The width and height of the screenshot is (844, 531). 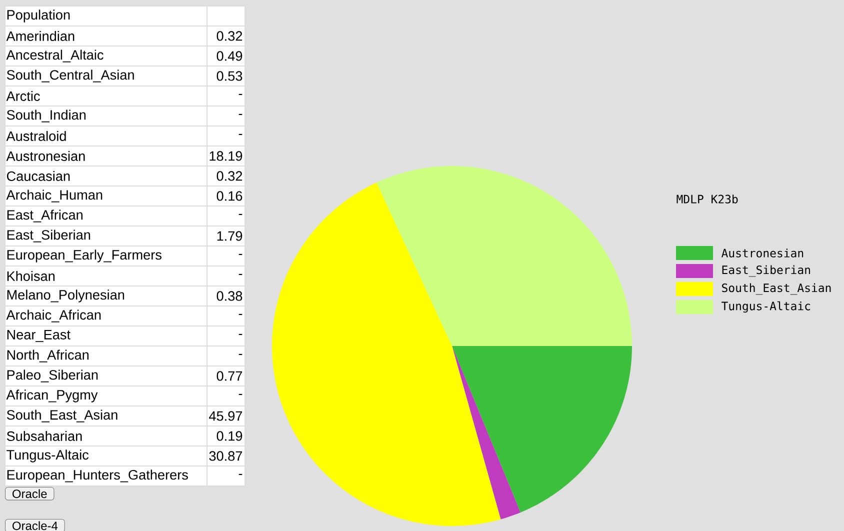 I want to click on category-label: Caucasian, so click(x=38, y=176).